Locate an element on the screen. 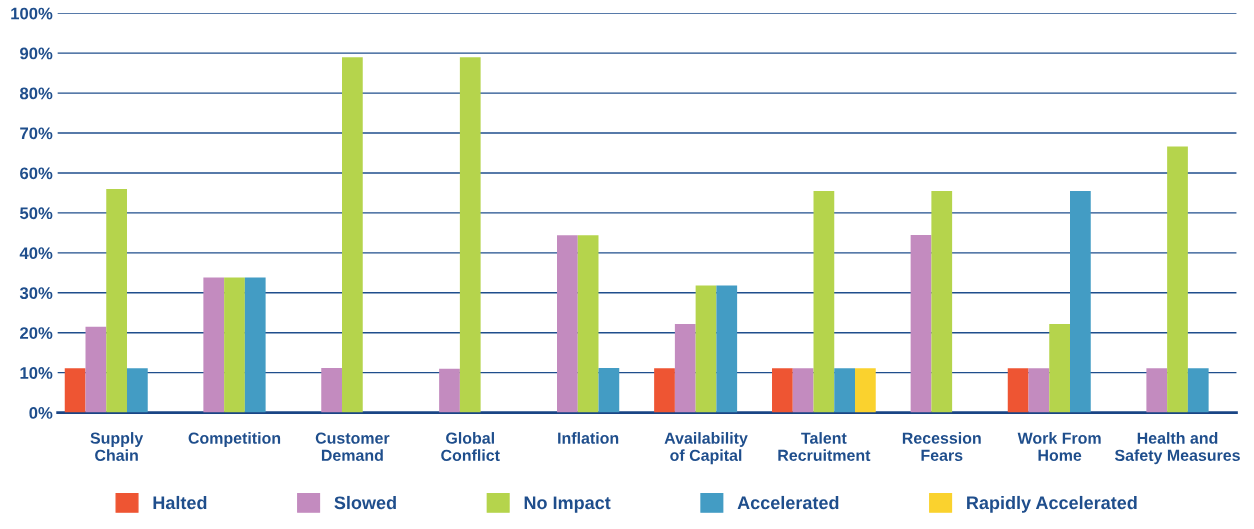  x-tick-label: Talent Recruitment is located at coordinates (824, 446).